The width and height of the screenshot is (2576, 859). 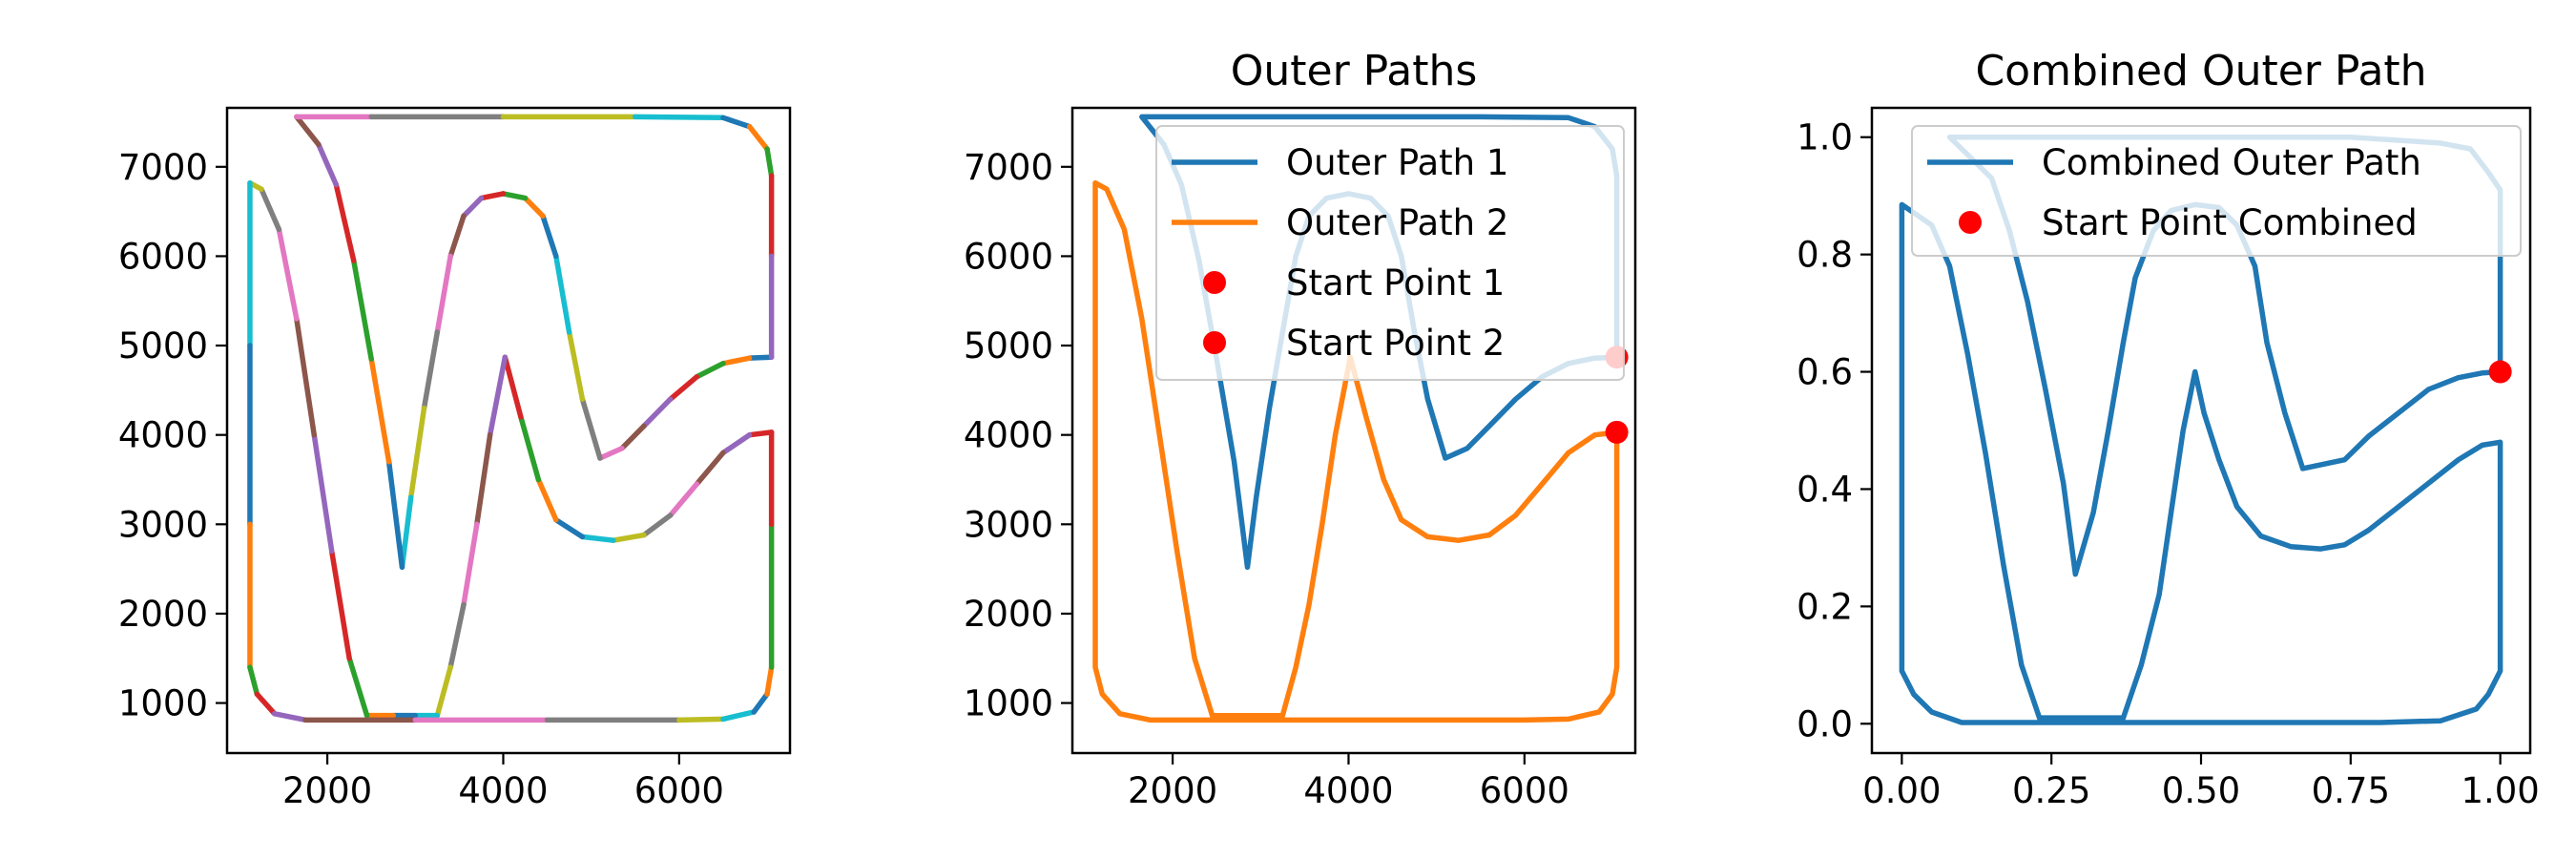 I want to click on y-tick-label: 0.6, so click(x=1825, y=372).